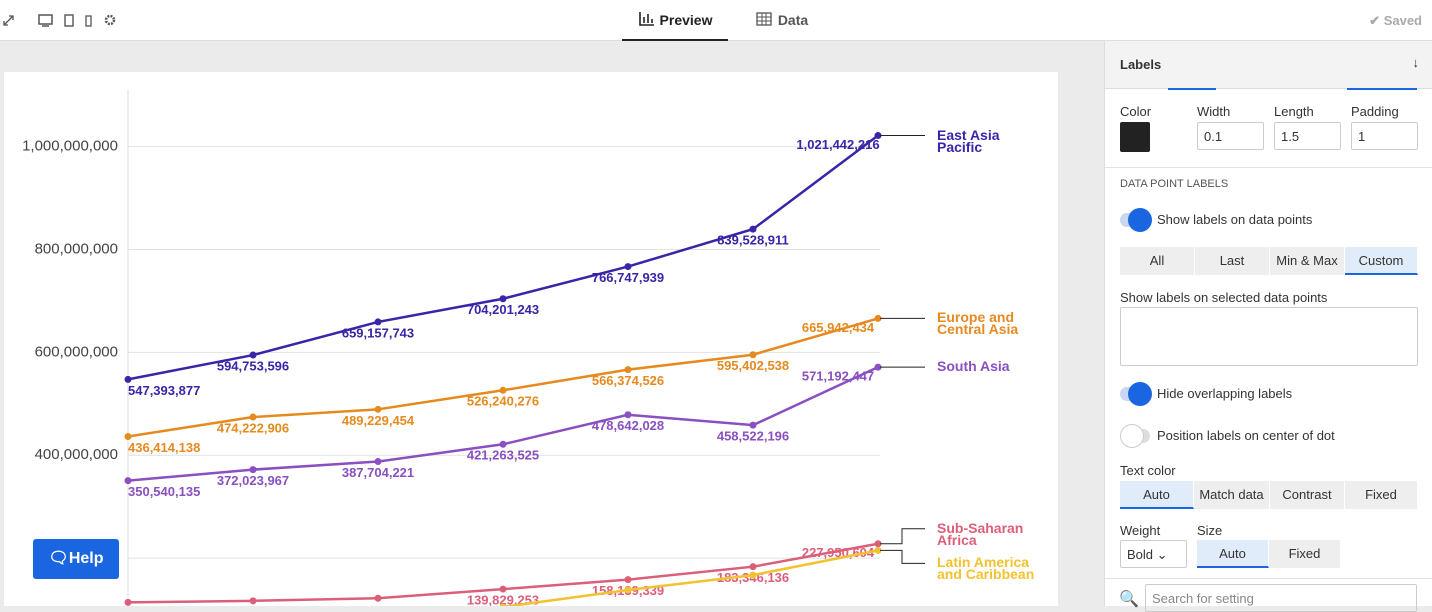 The image size is (1432, 612). I want to click on subsection-title: DATA POINT LABELS, so click(1174, 184).